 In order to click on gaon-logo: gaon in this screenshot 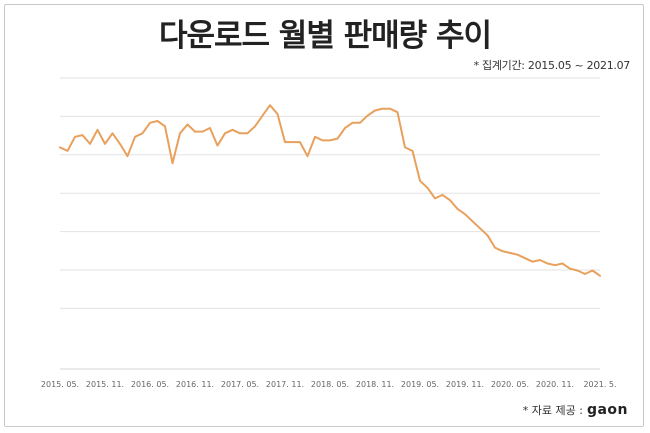, I will do `click(607, 410)`.